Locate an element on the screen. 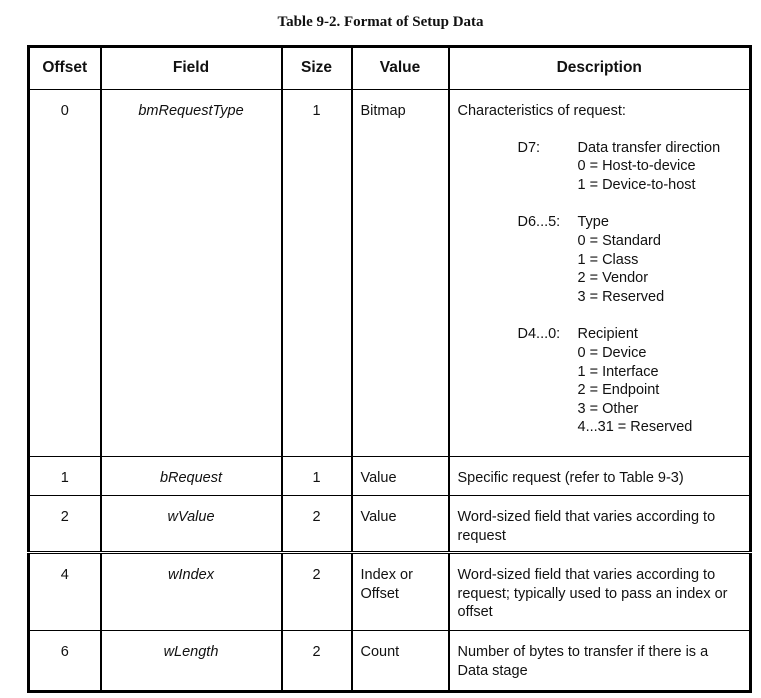  bitfield-line: Data transfer direction is located at coordinates (649, 147).